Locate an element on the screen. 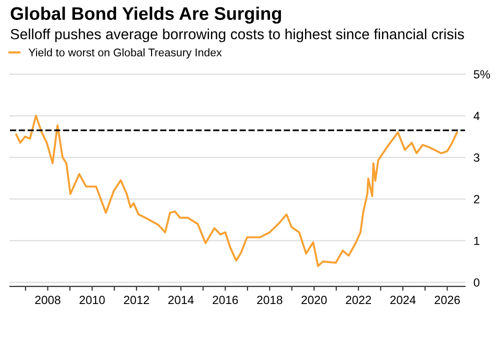  y-tick-label: 4 is located at coordinates (477, 116).